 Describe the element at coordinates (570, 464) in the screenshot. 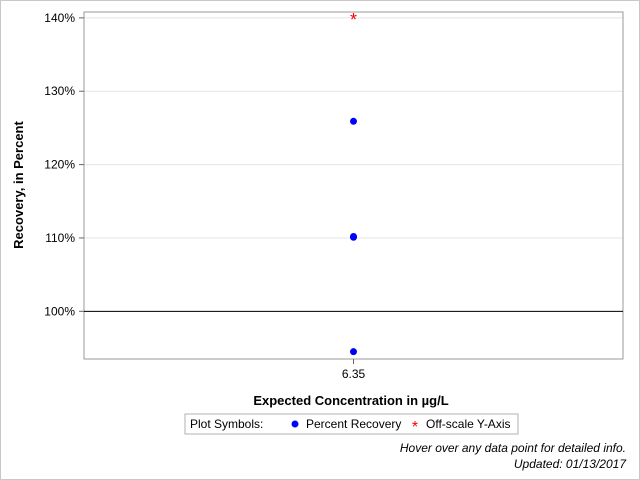

I see `updated-date: Updated: 01/13/2017` at that location.